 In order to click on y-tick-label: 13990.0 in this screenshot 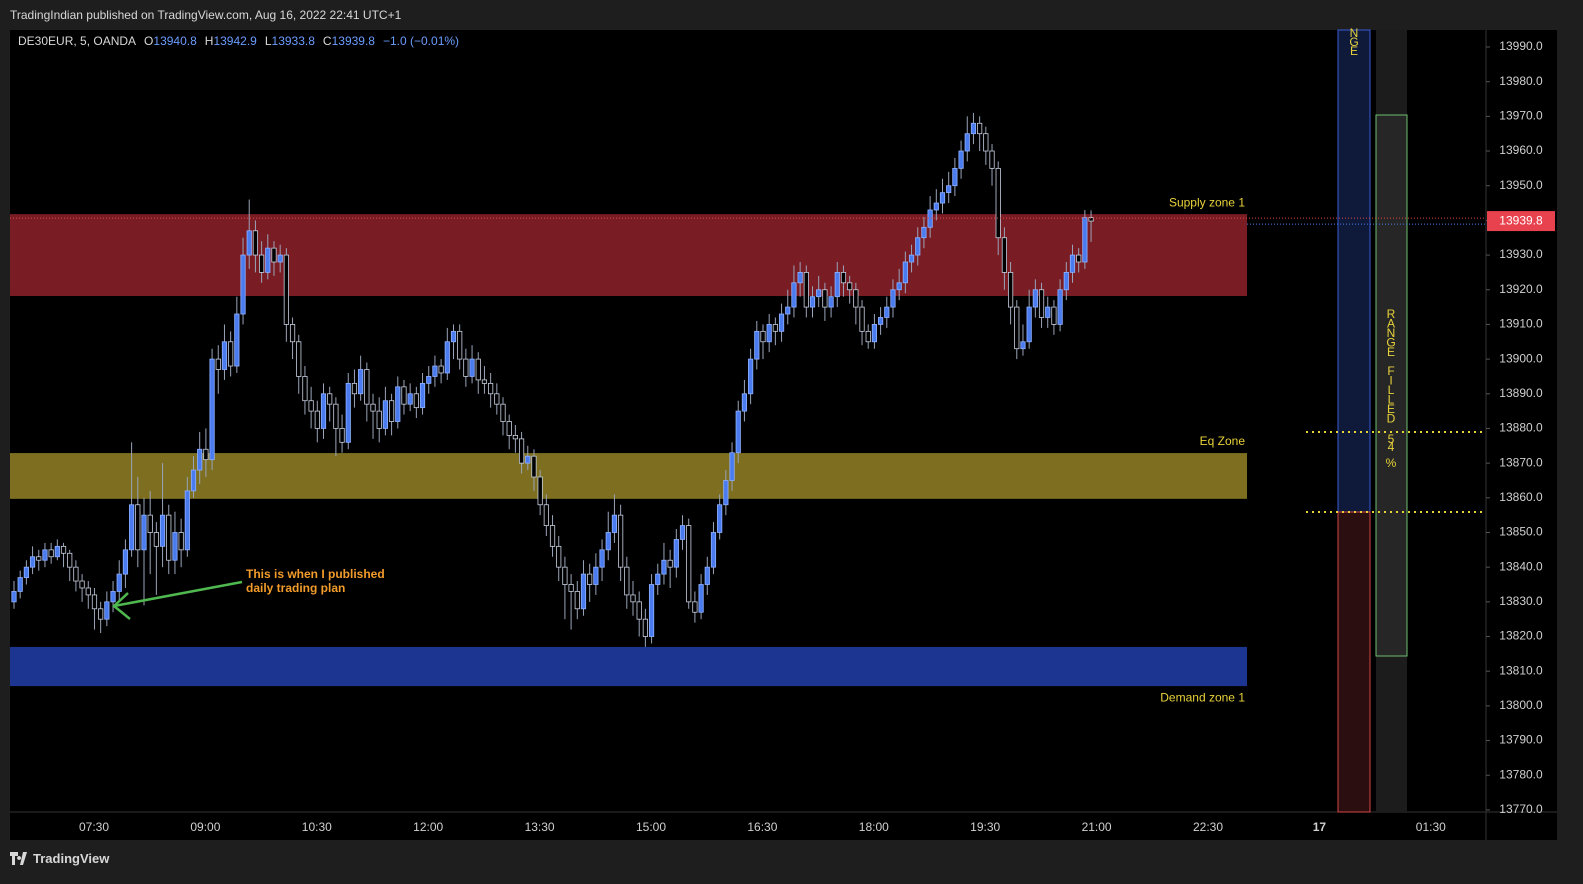, I will do `click(1521, 46)`.